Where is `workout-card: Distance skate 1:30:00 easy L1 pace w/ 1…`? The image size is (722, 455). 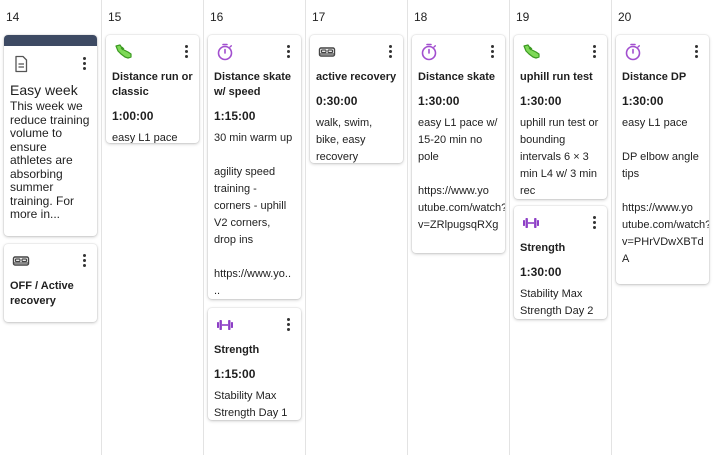 workout-card: Distance skate 1:30:00 easy L1 pace w/ 1… is located at coordinates (458, 144).